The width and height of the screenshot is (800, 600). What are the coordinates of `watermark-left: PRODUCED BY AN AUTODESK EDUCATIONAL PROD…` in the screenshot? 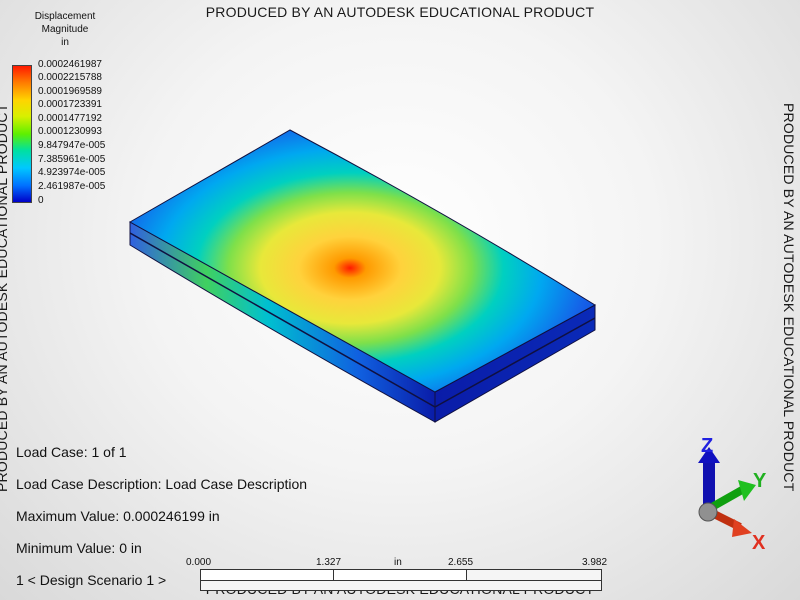 It's located at (5, 298).